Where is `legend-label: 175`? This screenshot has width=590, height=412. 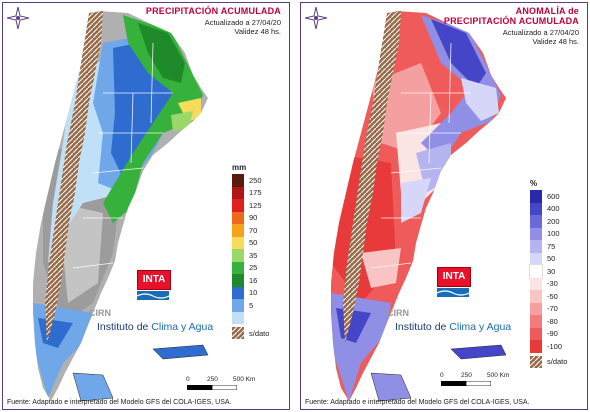 legend-label: 175 is located at coordinates (255, 193).